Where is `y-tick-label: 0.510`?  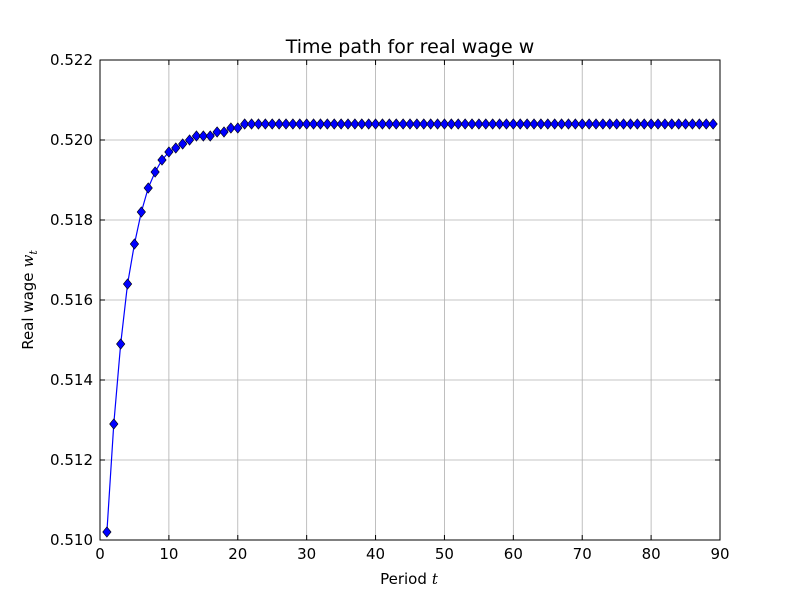
y-tick-label: 0.510 is located at coordinates (71, 540).